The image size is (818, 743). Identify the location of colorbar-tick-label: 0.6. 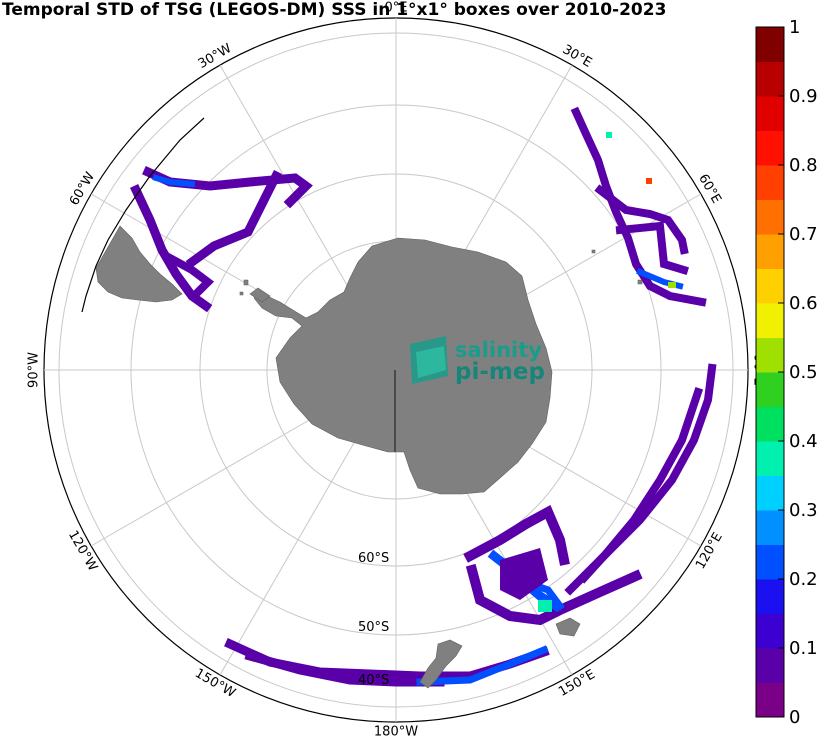
(803, 303).